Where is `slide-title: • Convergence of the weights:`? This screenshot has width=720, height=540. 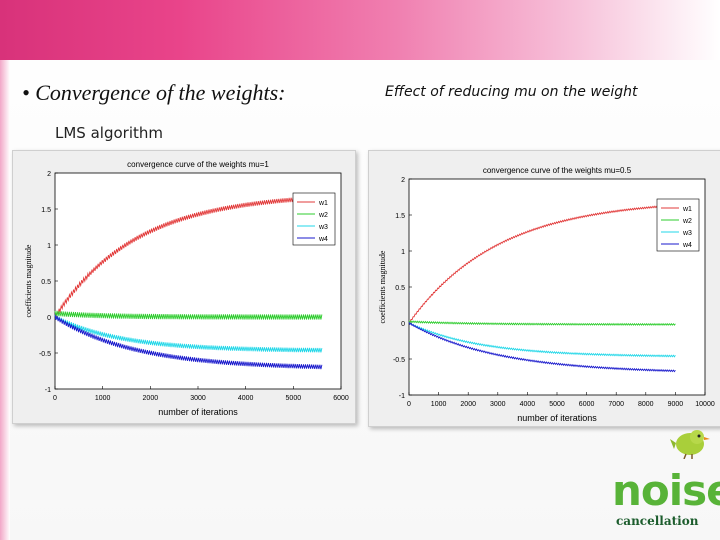 slide-title: • Convergence of the weights: is located at coordinates (154, 92).